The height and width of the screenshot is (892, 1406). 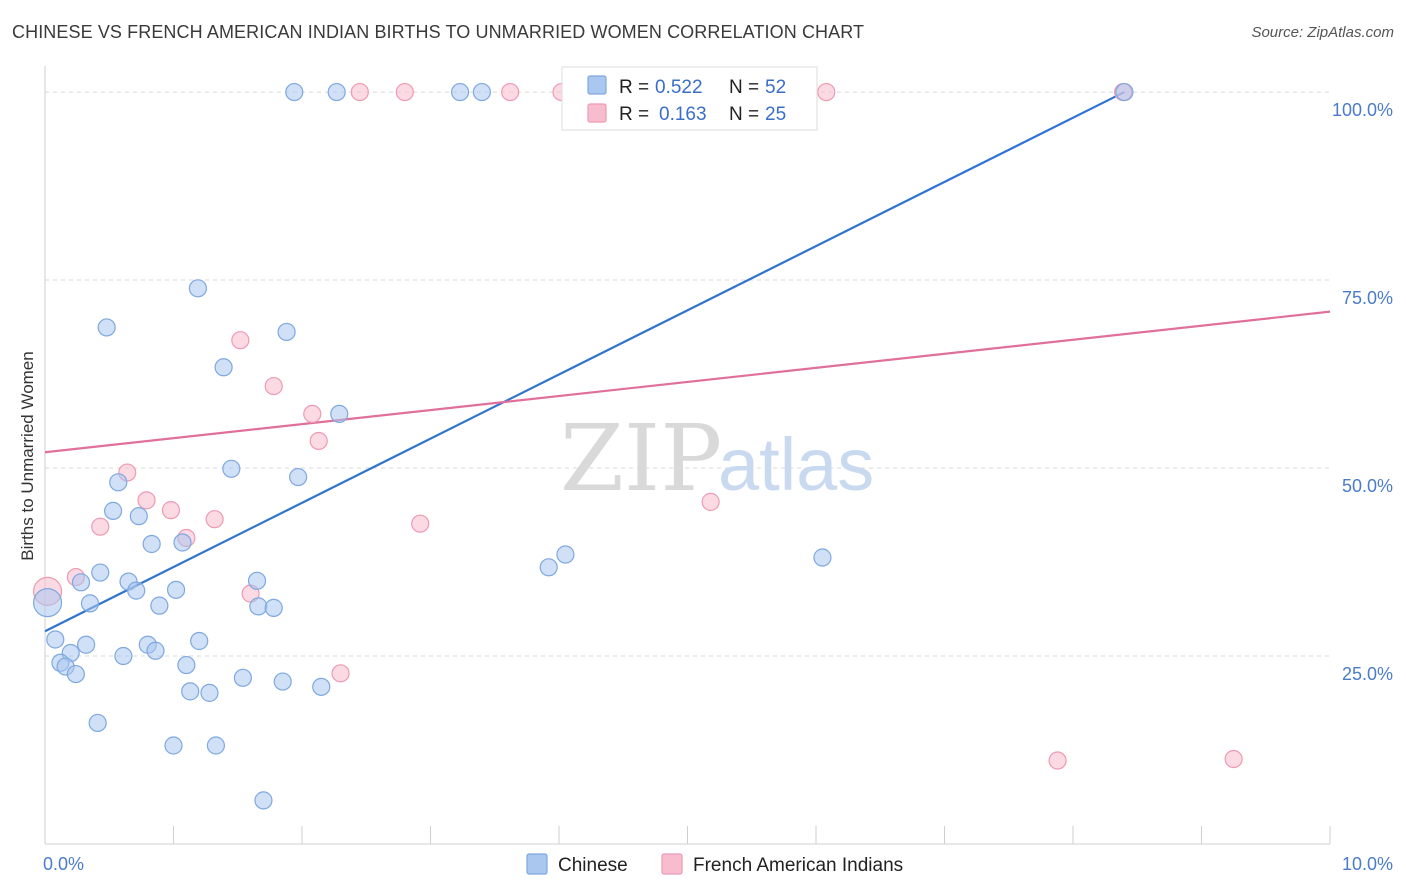 I want to click on watermark: ZIP atlas, so click(x=717, y=458).